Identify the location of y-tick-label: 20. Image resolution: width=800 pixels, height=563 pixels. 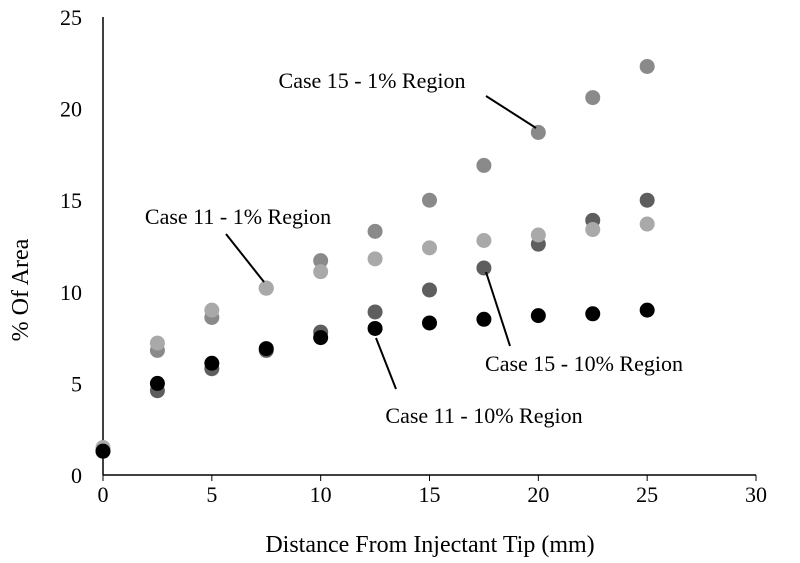
(71, 109).